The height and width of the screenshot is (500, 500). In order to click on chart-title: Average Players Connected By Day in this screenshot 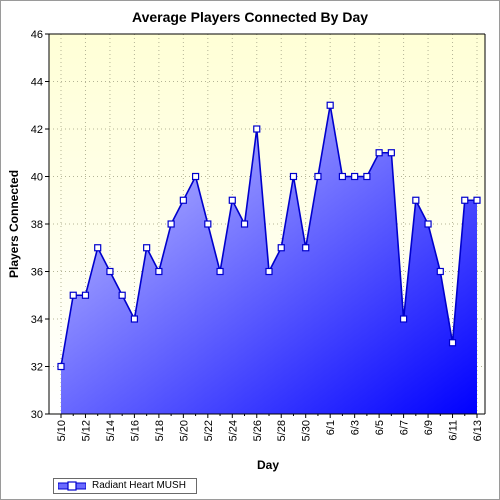, I will do `click(250, 17)`.